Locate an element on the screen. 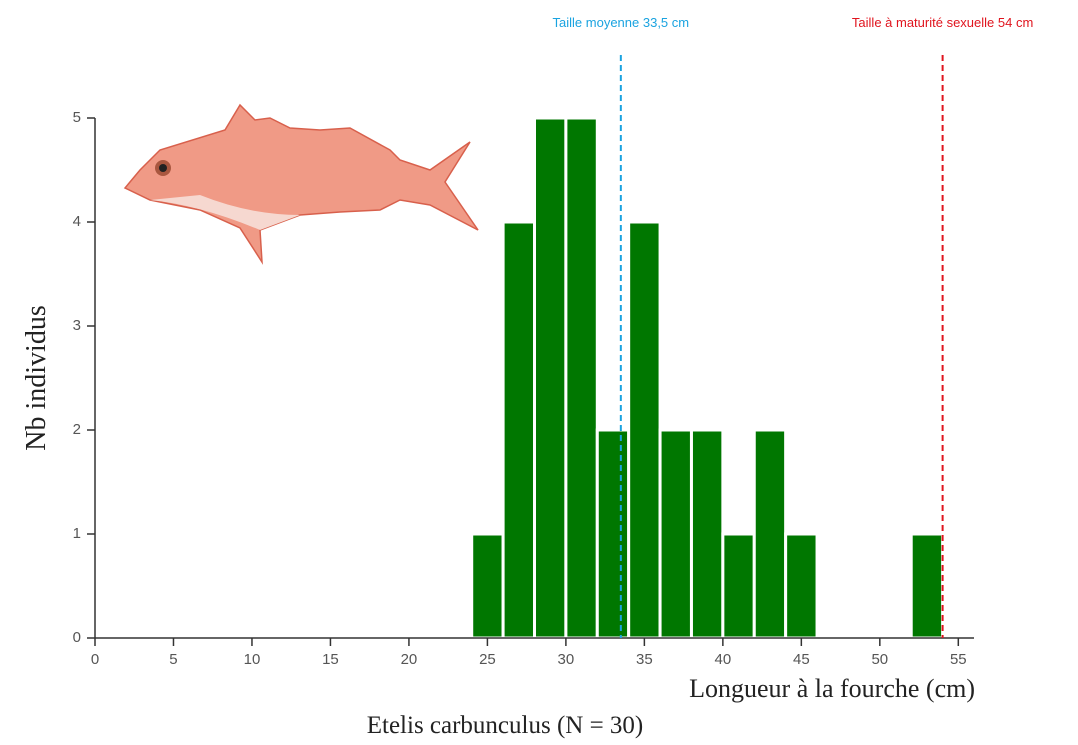  y-tick-label: 5 is located at coordinates (77, 117).